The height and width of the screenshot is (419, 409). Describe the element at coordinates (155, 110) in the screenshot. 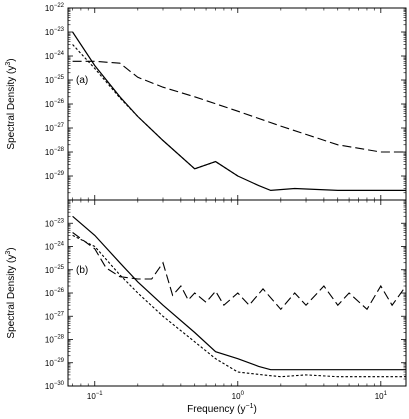

I see `series-line-dotted` at that location.